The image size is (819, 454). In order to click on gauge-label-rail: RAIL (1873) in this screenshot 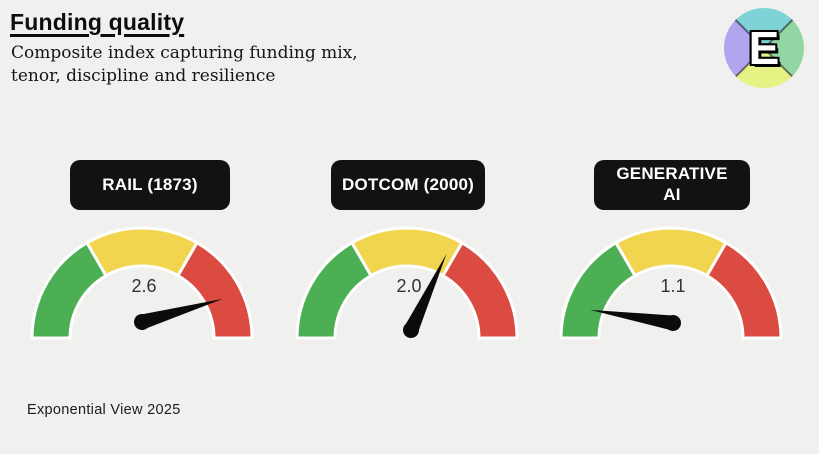, I will do `click(150, 185)`.